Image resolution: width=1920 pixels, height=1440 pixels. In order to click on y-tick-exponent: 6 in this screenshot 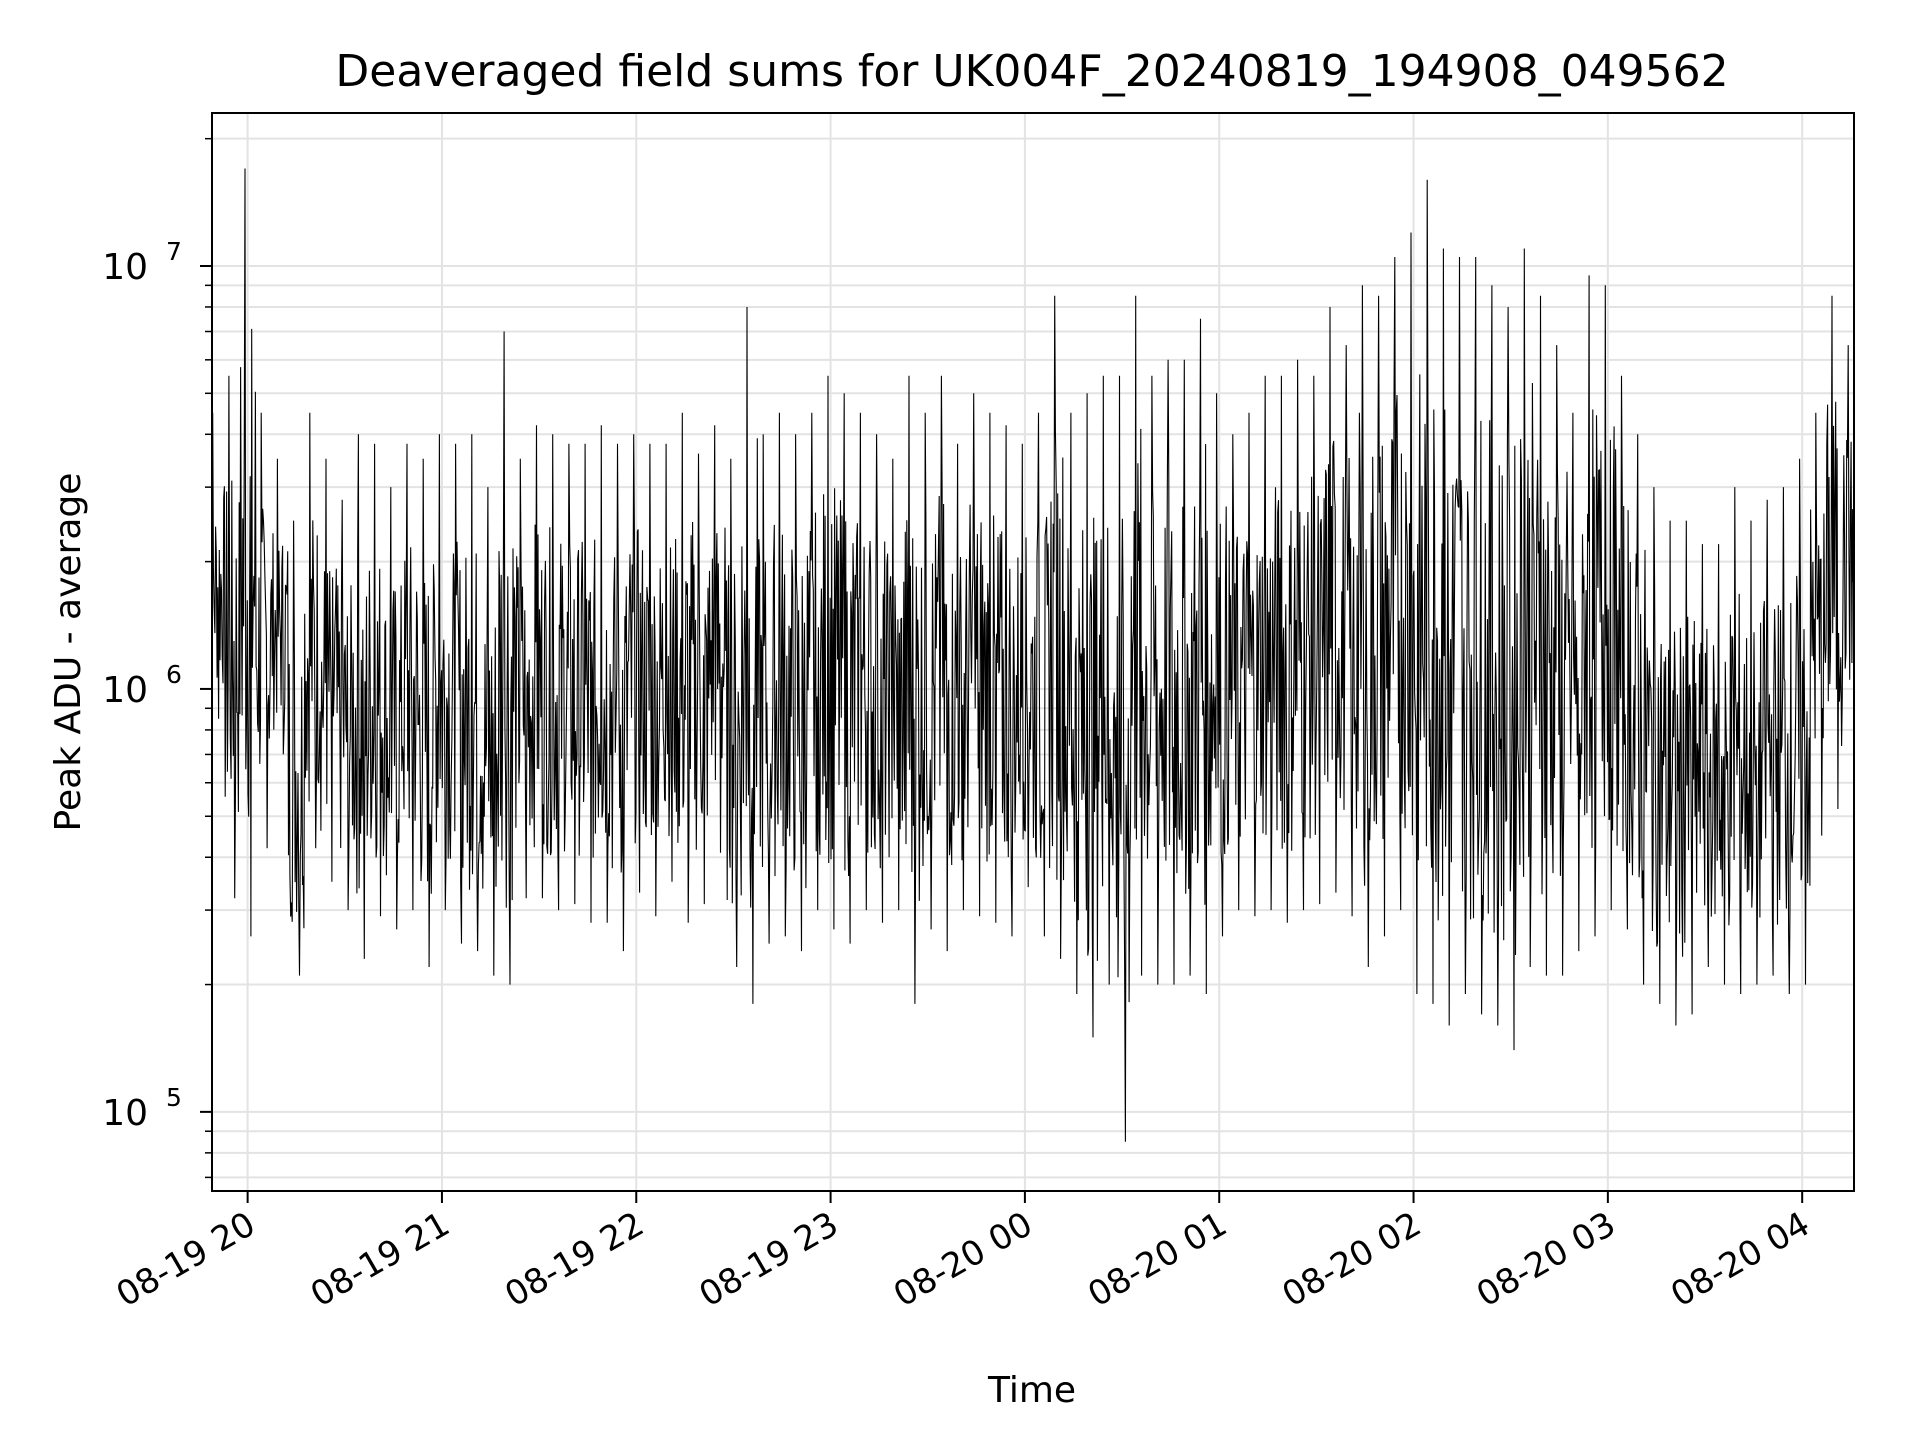, I will do `click(174, 674)`.